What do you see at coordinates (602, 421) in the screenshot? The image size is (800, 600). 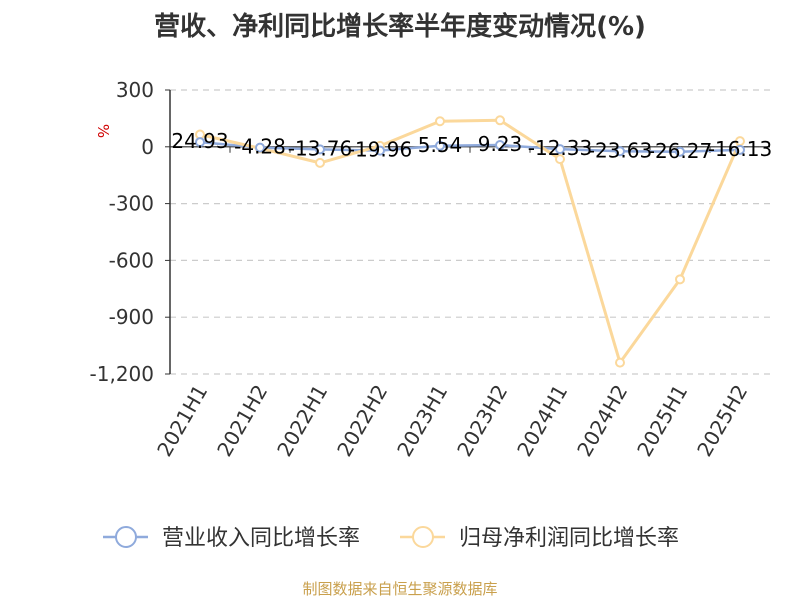 I see `x-tick-label: 2024H2` at bounding box center [602, 421].